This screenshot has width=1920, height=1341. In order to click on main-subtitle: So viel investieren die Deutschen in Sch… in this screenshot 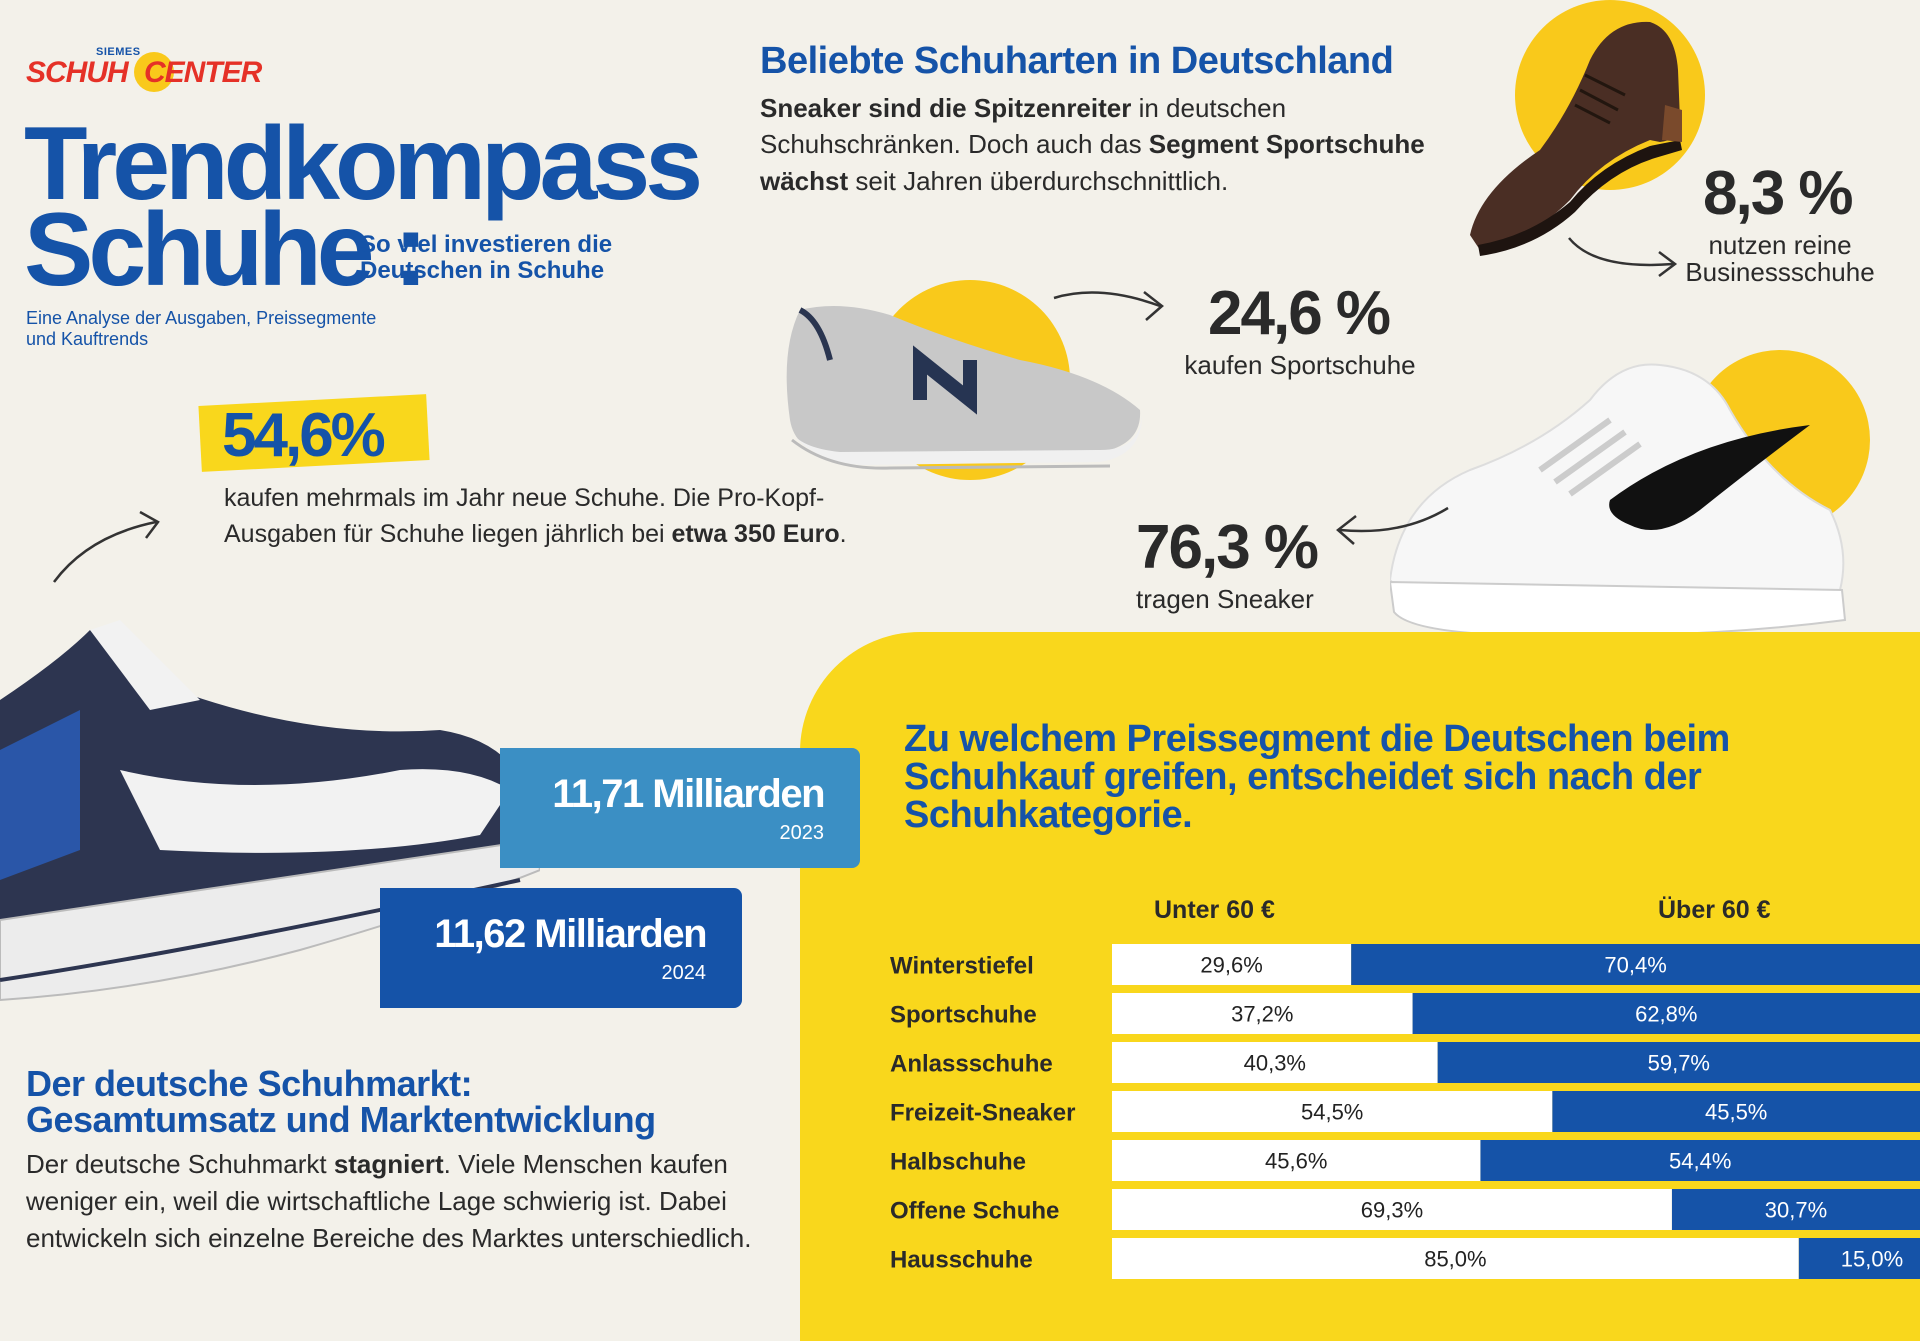, I will do `click(486, 258)`.